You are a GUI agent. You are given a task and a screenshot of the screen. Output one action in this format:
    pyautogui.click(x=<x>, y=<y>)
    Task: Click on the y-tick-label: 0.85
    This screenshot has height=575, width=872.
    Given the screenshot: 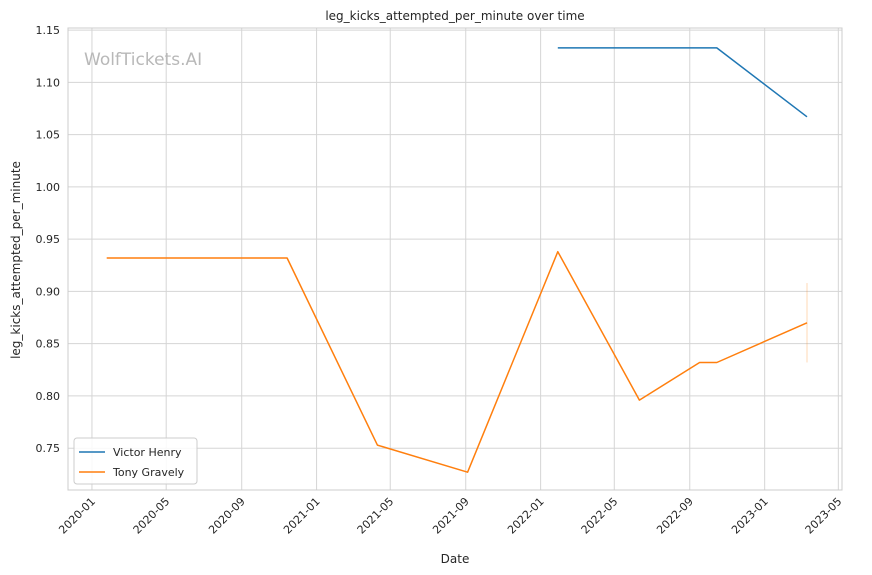 What is the action you would take?
    pyautogui.click(x=48, y=344)
    